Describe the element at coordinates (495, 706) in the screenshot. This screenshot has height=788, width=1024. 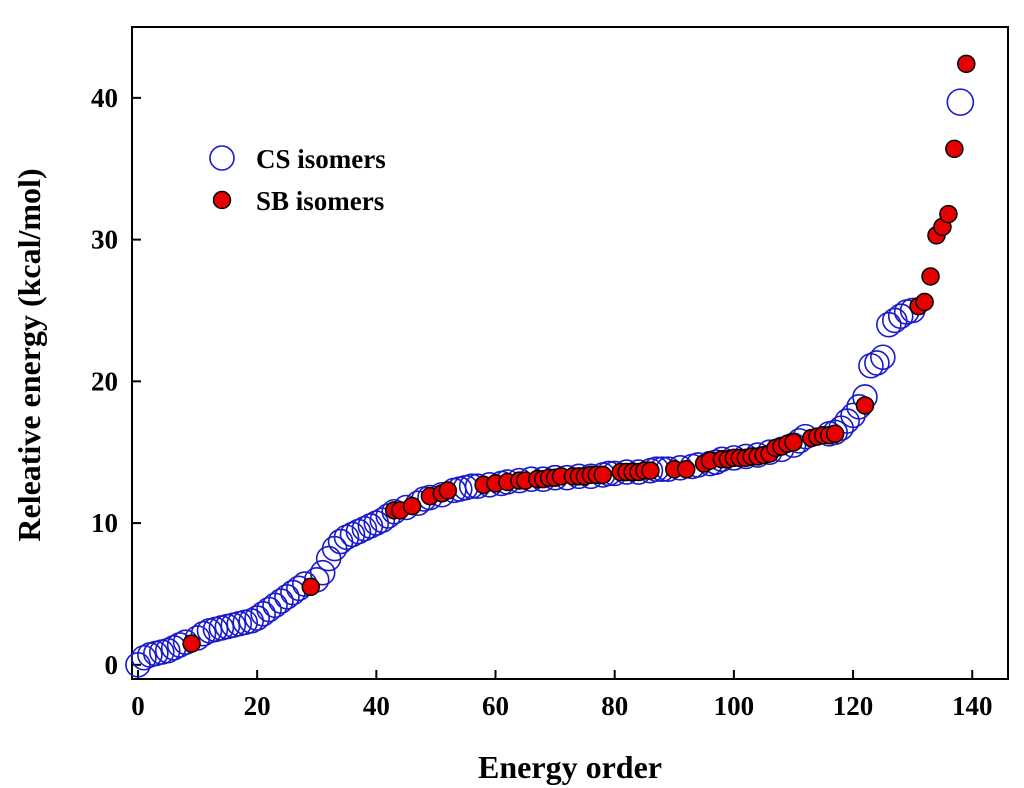
I see `x-tick-label: 60` at that location.